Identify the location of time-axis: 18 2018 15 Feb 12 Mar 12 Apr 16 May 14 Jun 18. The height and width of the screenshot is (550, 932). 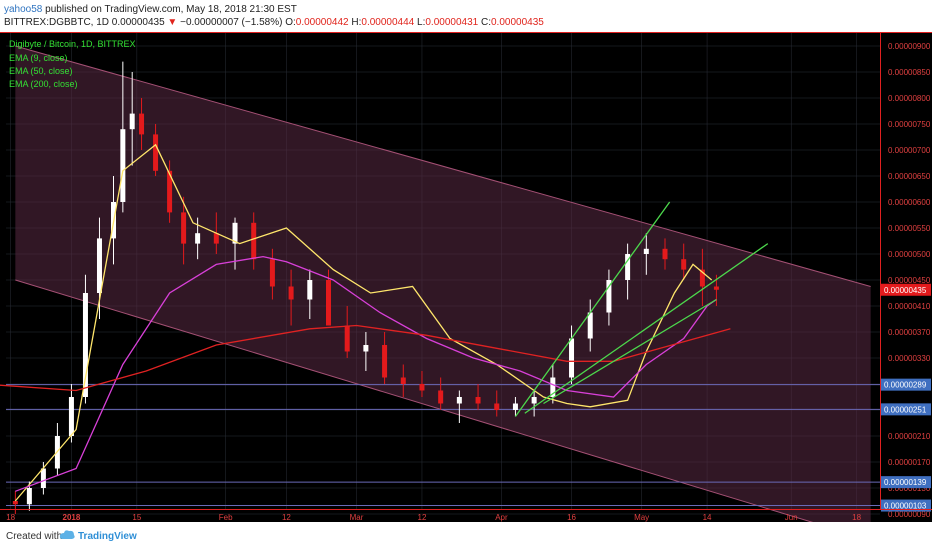
(433, 517).